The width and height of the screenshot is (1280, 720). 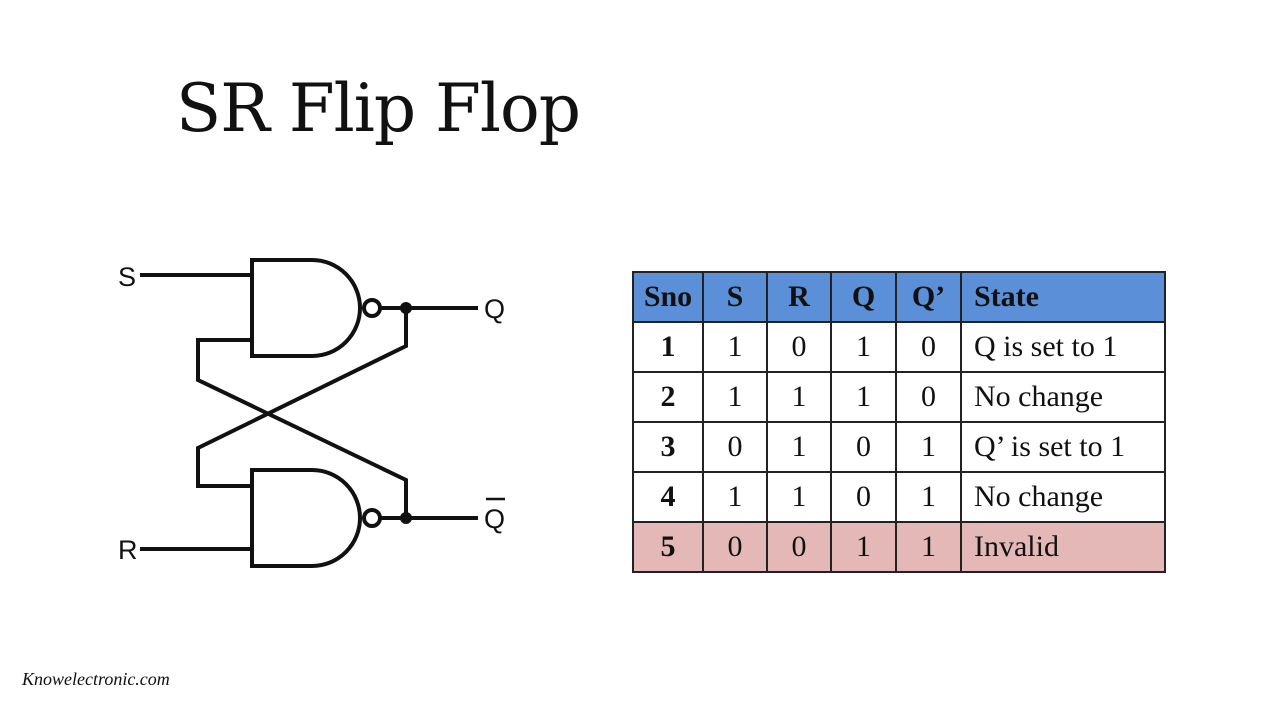 I want to click on header-s: S, so click(x=735, y=297).